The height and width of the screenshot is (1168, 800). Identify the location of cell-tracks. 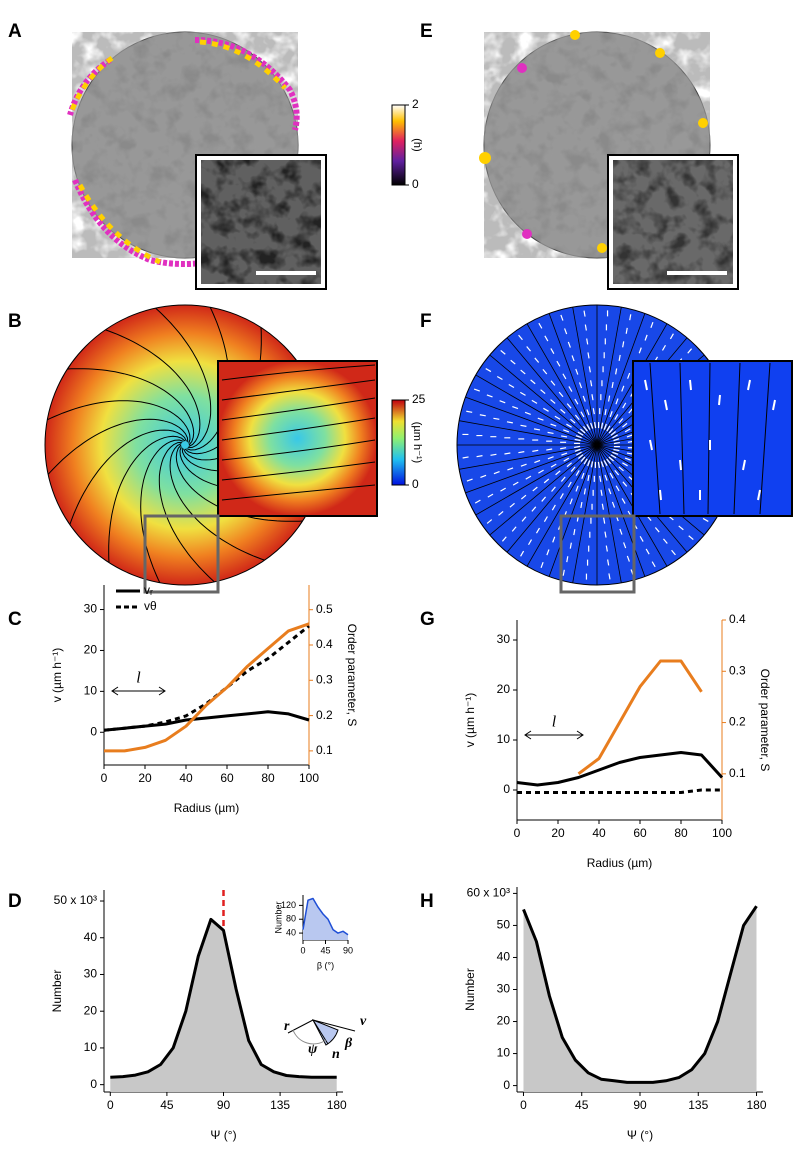
(593, 141).